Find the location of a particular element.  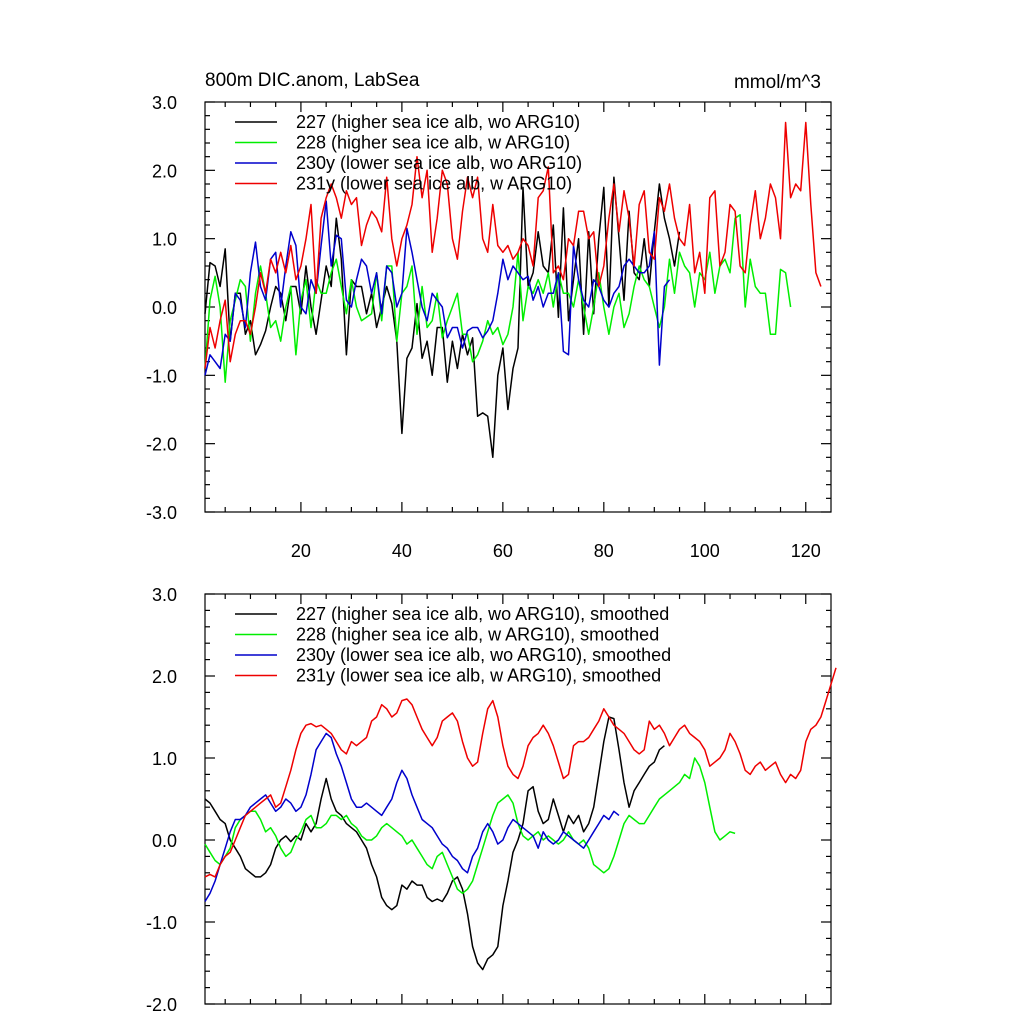

y-tick-label: -3.0 is located at coordinates (161, 513).